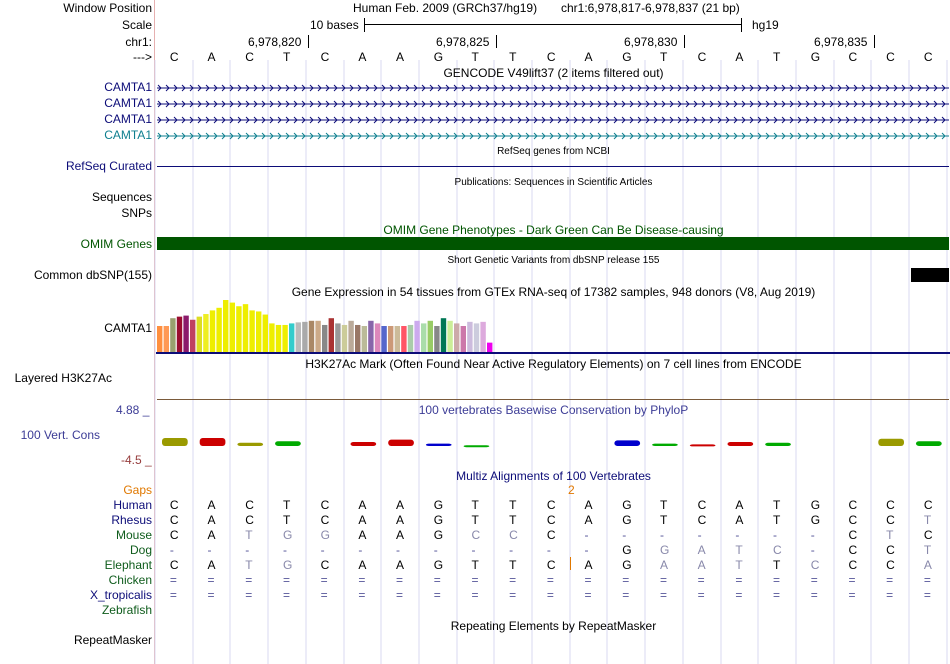 The width and height of the screenshot is (950, 664). I want to click on phylop-conservation-logo, so click(553, 448).